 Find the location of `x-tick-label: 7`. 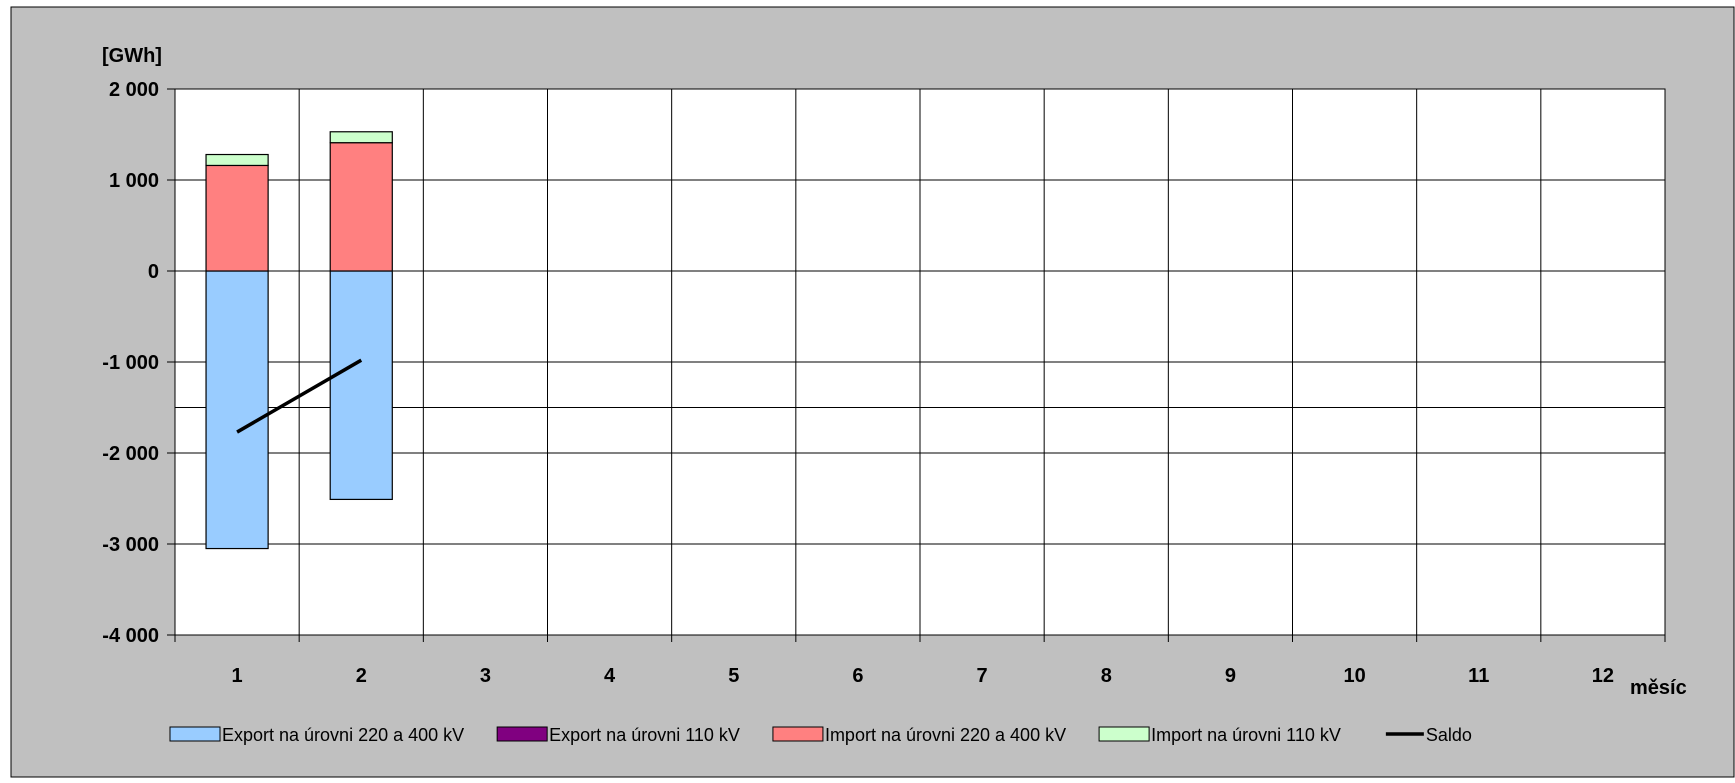

x-tick-label: 7 is located at coordinates (982, 676).